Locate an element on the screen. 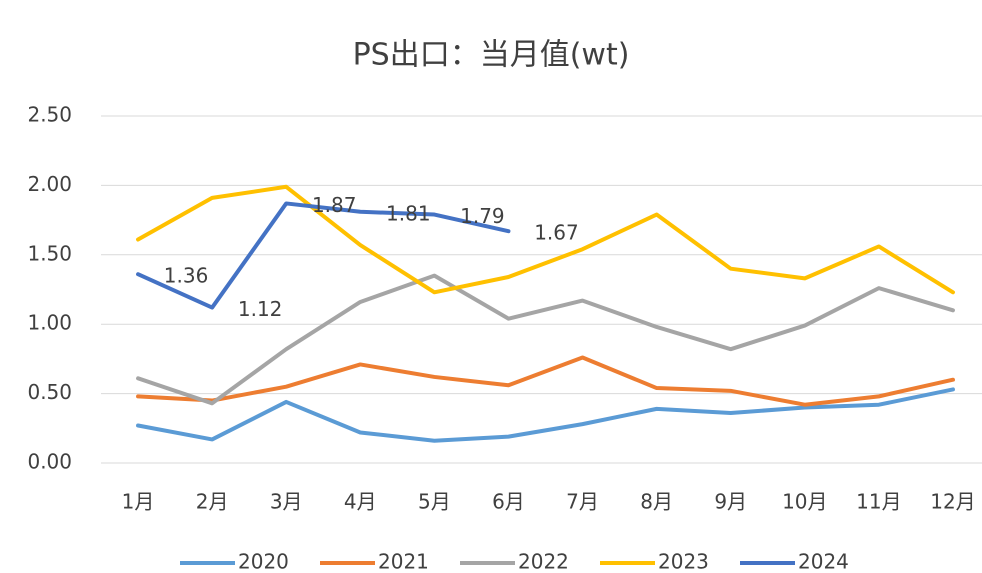 The width and height of the screenshot is (982, 573). y-tick-label: 1.00 is located at coordinates (49, 323).